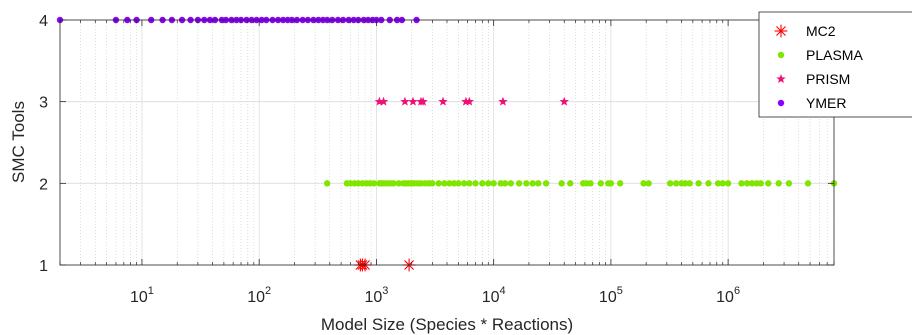 The height and width of the screenshot is (335, 912). I want to click on x-tick-label: 10⁶, so click(728, 295).